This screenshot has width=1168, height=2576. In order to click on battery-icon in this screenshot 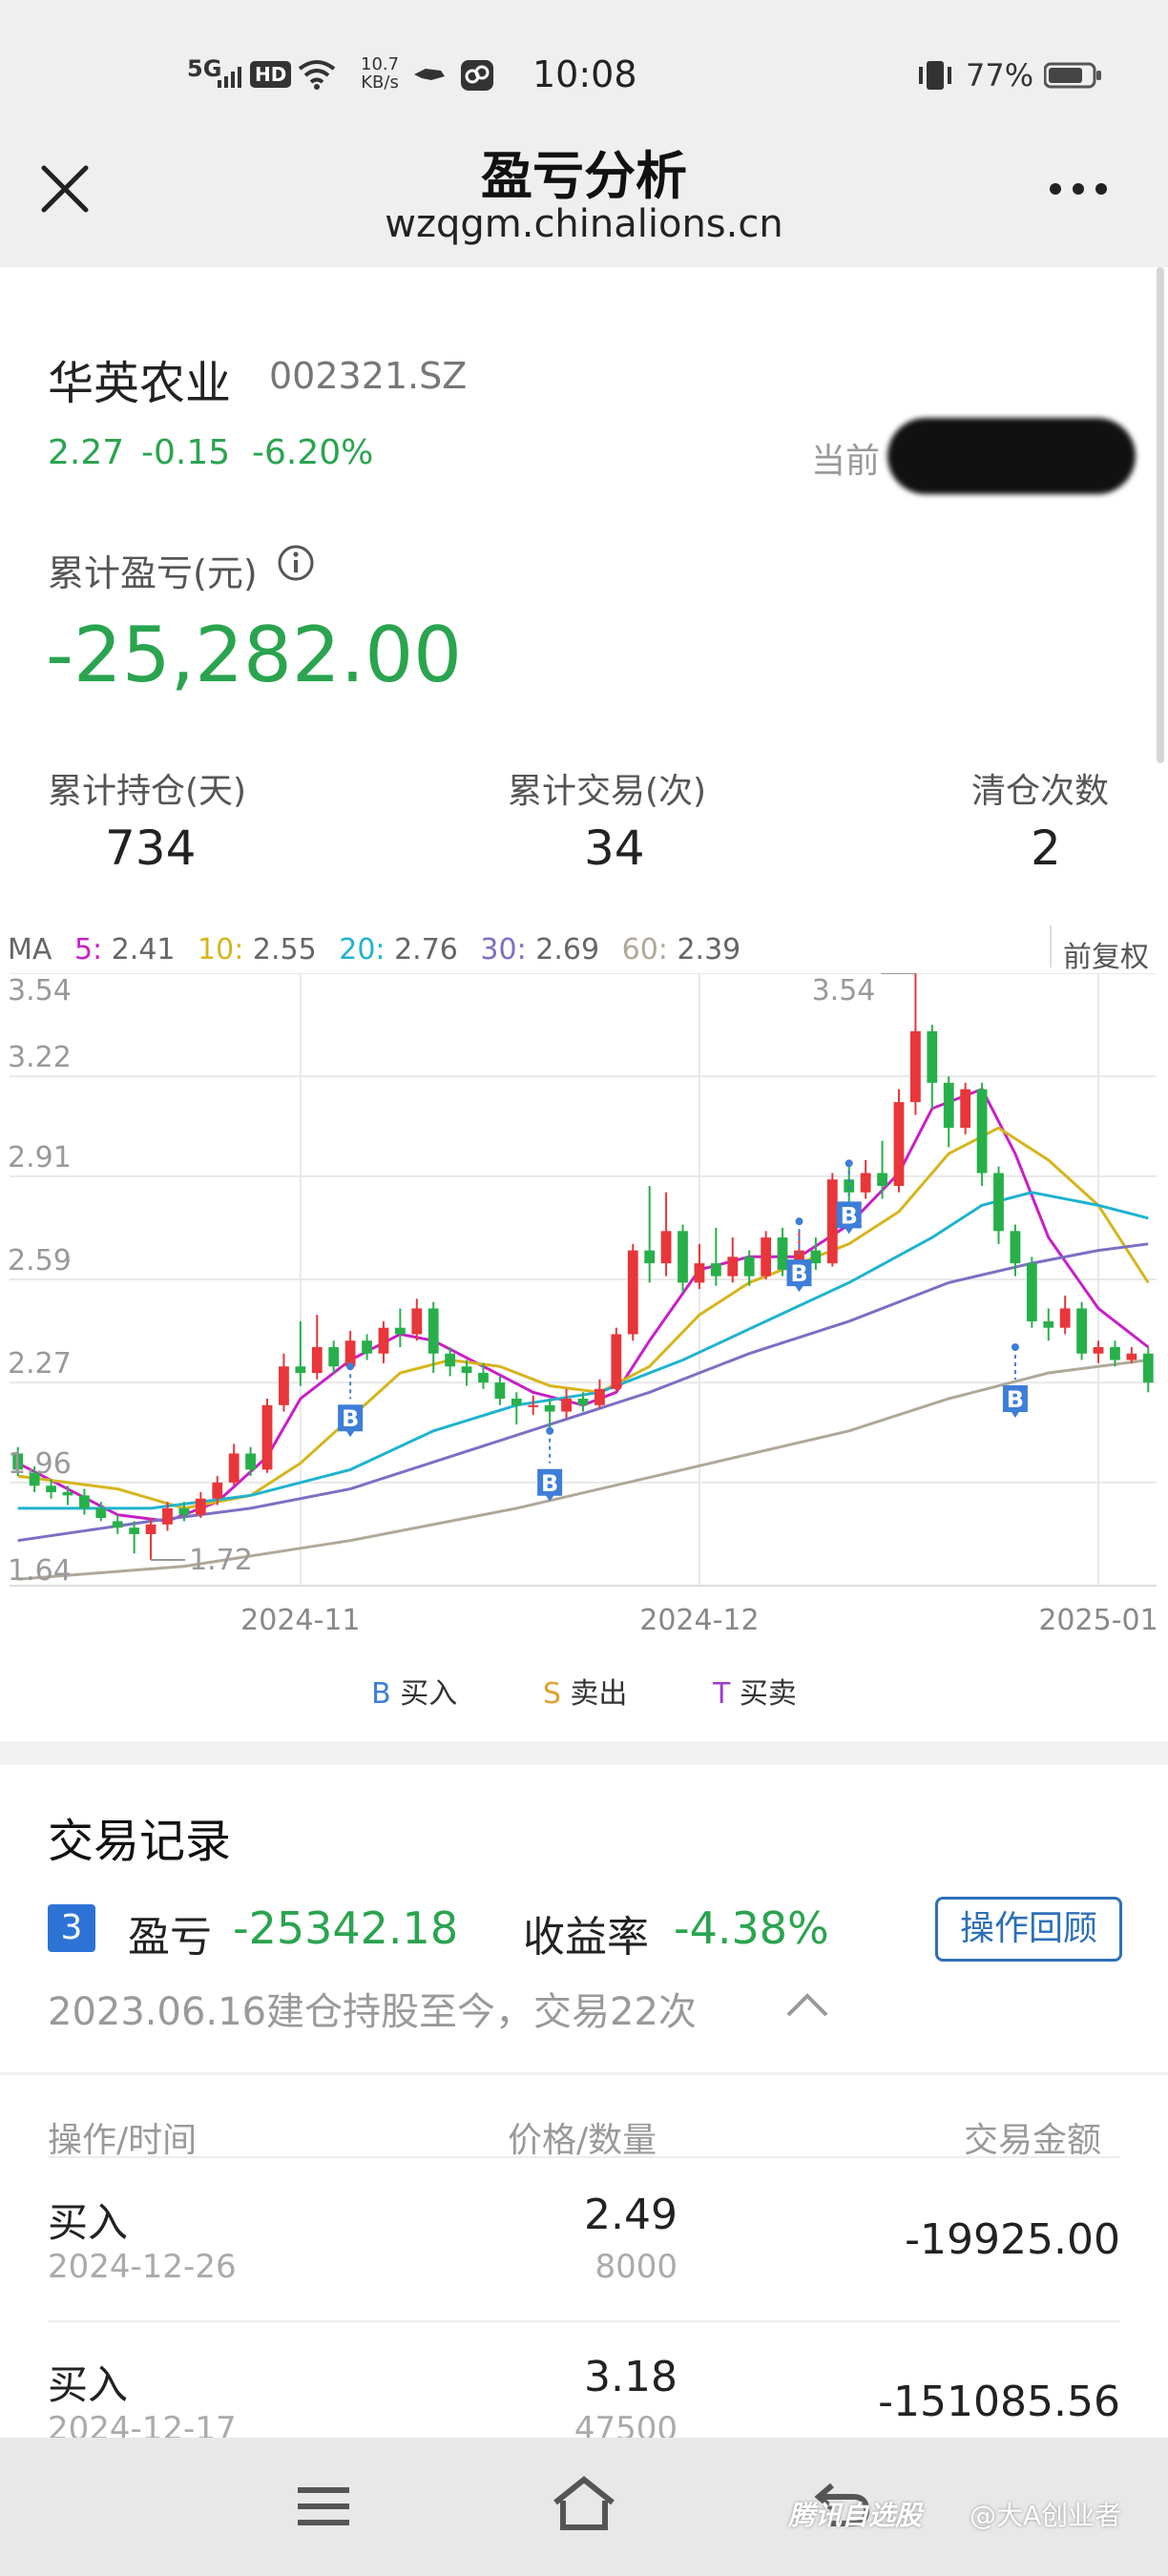, I will do `click(1073, 77)`.